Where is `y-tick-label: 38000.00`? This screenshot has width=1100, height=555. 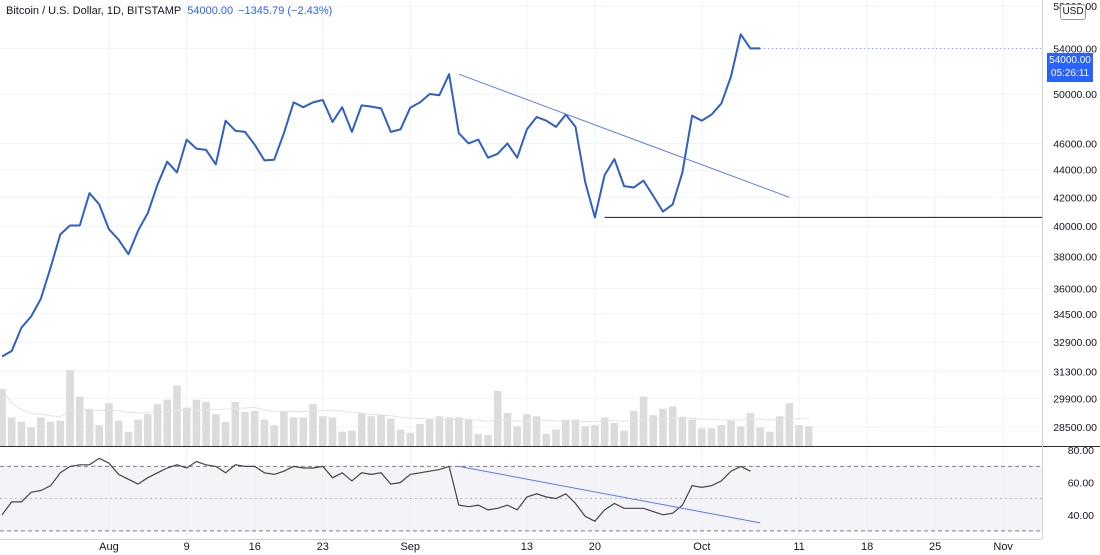 y-tick-label: 38000.00 is located at coordinates (1075, 258).